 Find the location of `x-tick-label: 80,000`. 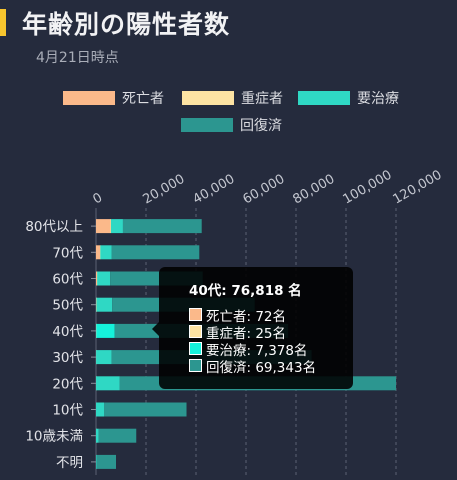

x-tick-label: 80,000 is located at coordinates (314, 190).